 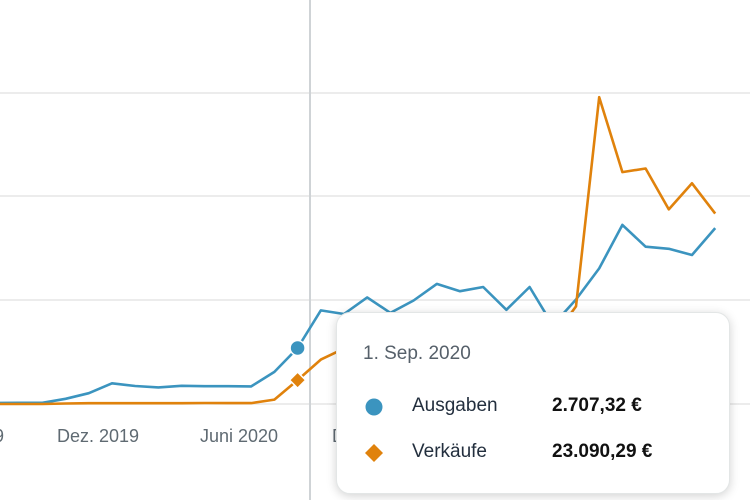 What do you see at coordinates (98, 436) in the screenshot?
I see `x-tick-label: Dez. 2019` at bounding box center [98, 436].